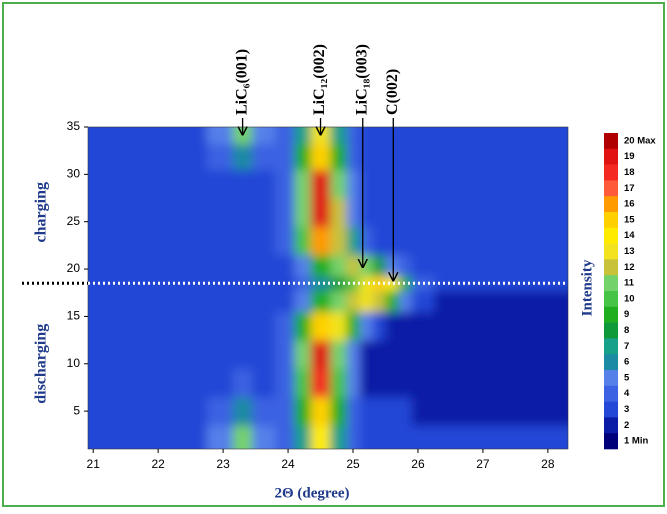  What do you see at coordinates (74, 363) in the screenshot?
I see `y-tick-label: 10` at bounding box center [74, 363].